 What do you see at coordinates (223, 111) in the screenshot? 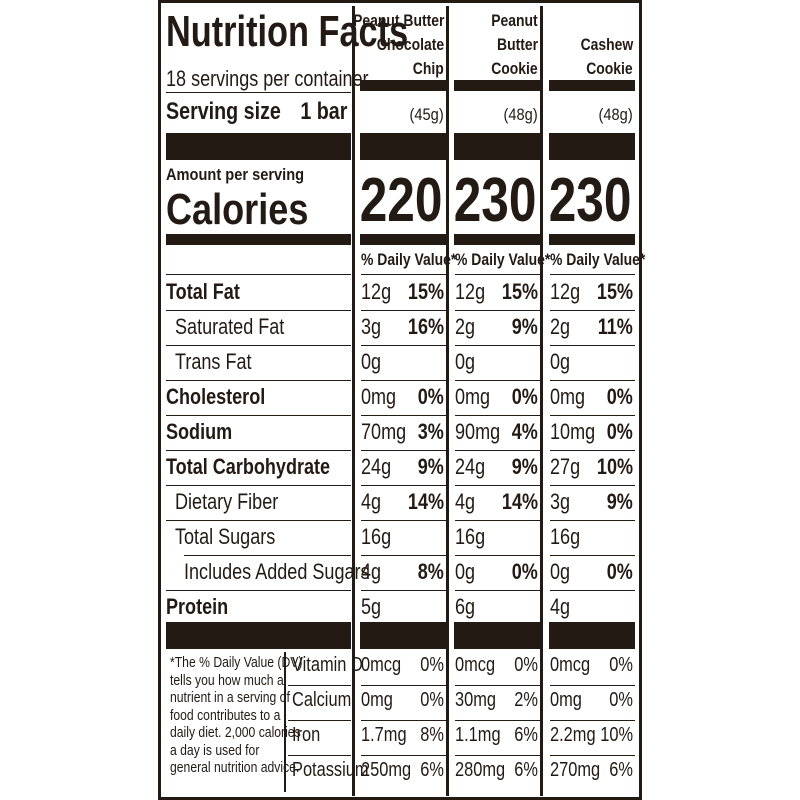
I see `serving-size-label: Serving size` at bounding box center [223, 111].